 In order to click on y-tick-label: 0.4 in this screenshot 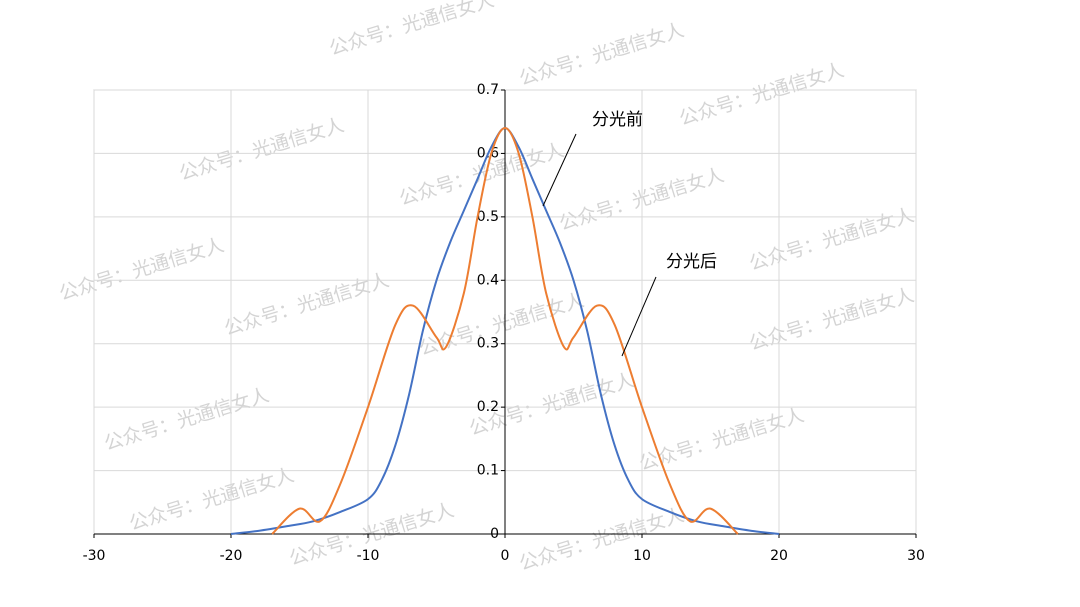, I will do `click(488, 280)`.